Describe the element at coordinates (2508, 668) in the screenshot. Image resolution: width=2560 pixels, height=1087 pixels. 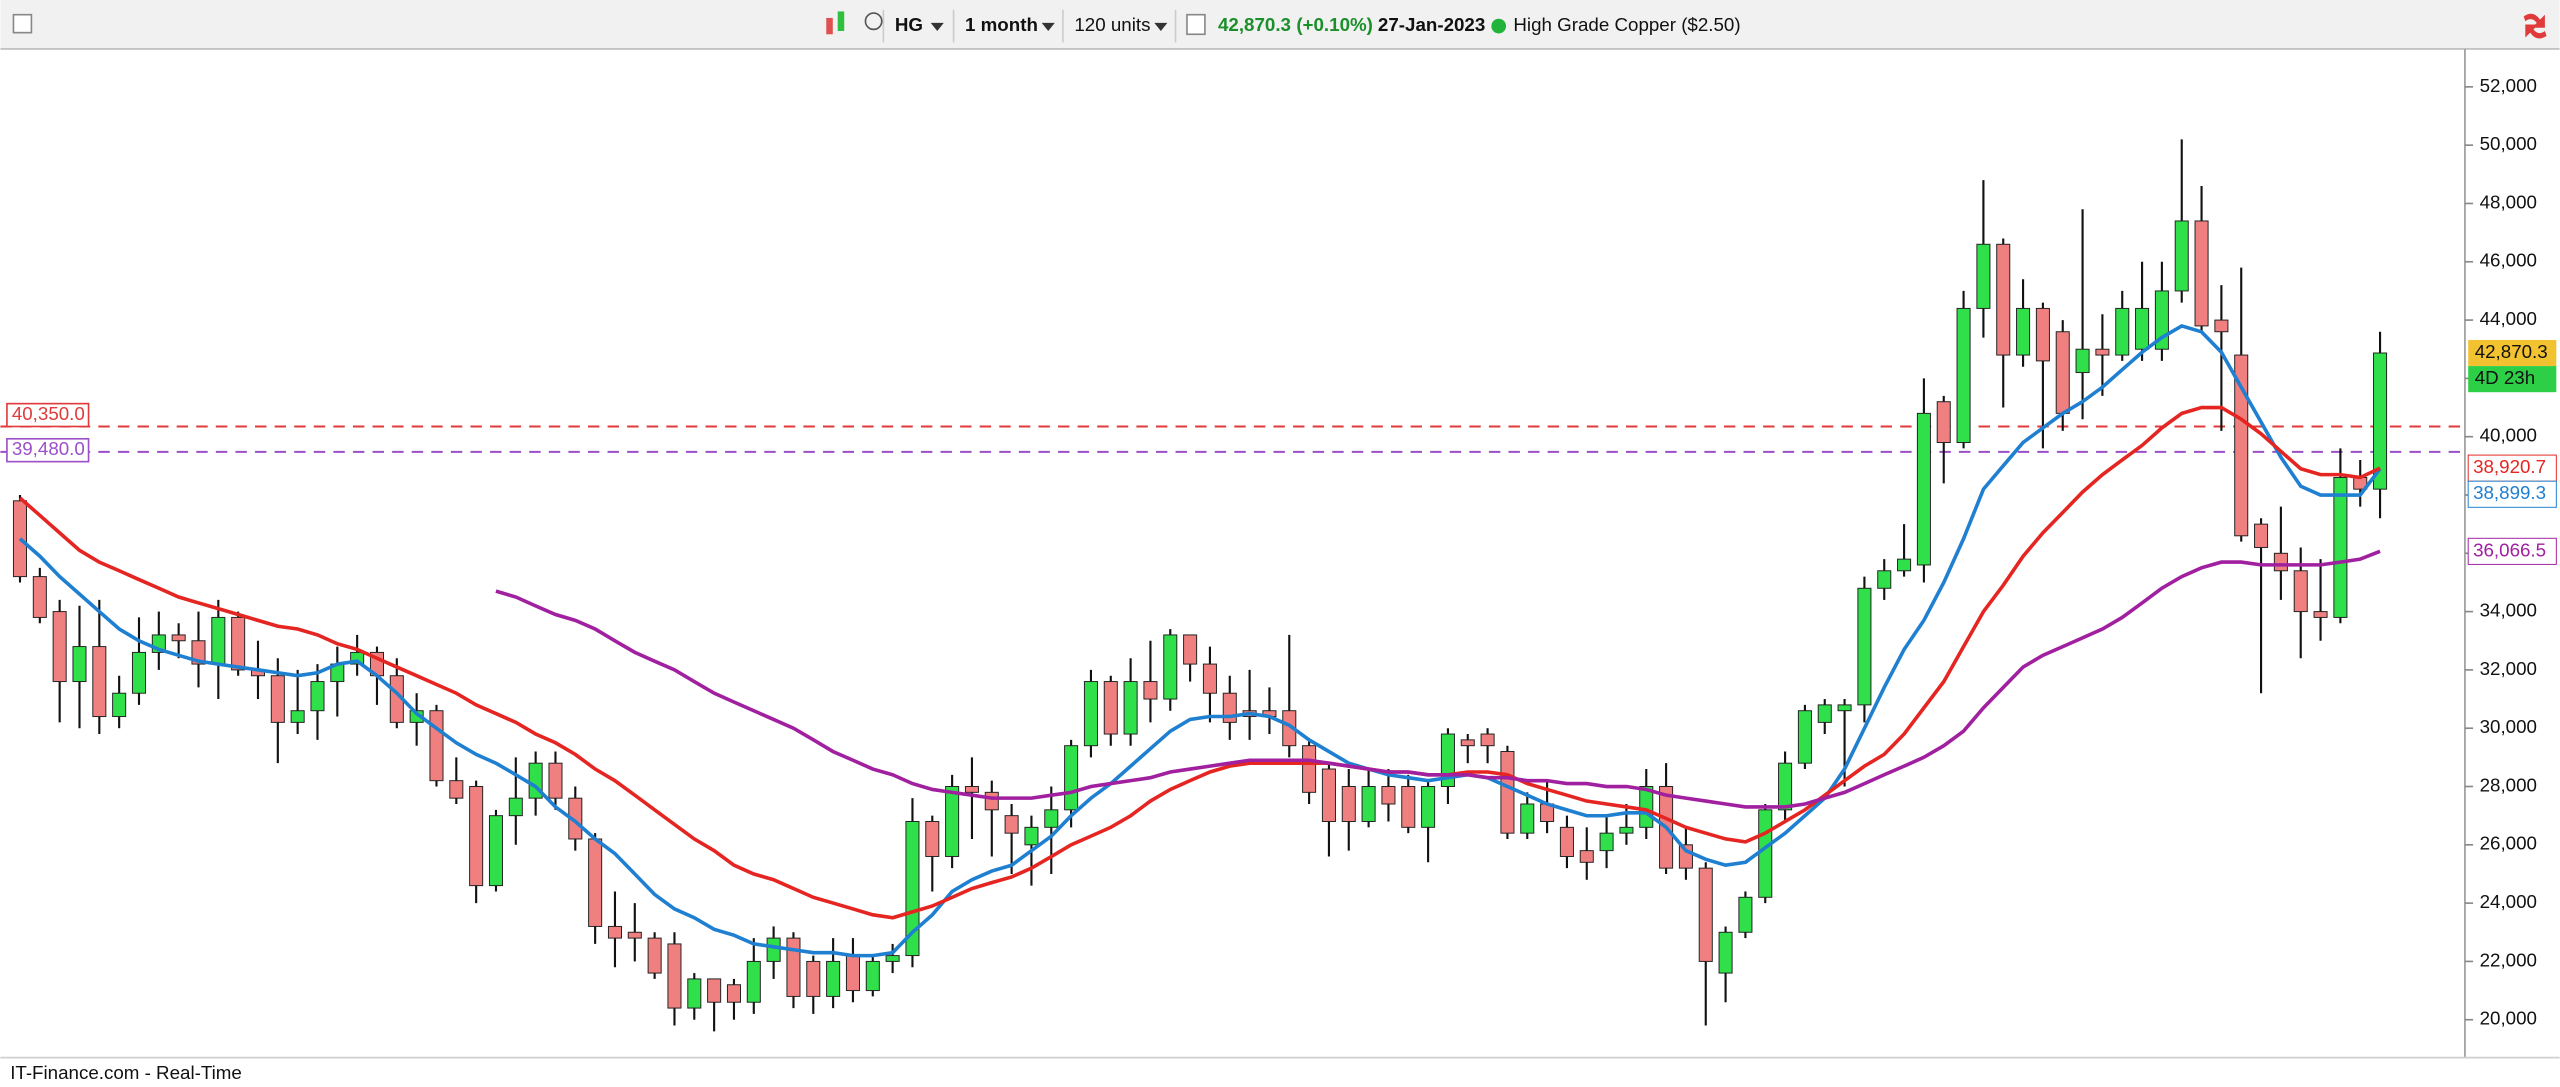
I see `y-tick-label: 32,000` at that location.